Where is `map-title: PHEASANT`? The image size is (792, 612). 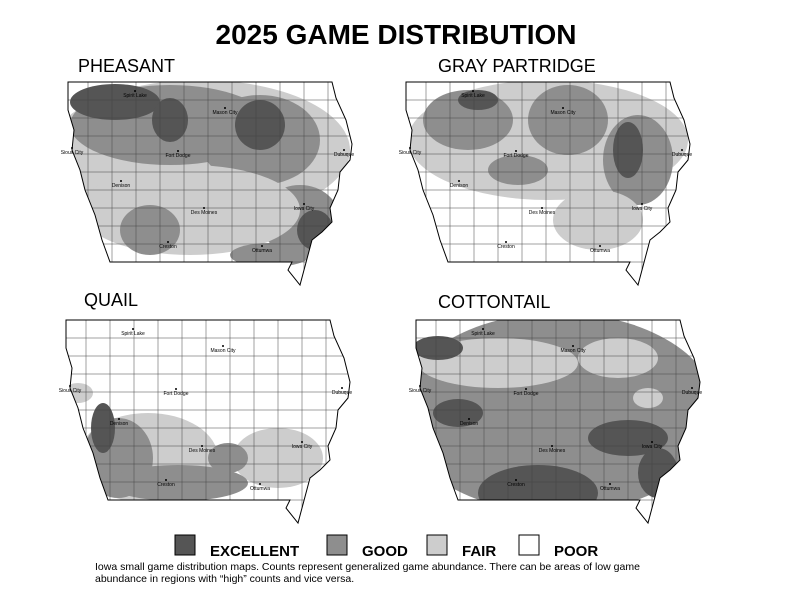 map-title: PHEASANT is located at coordinates (126, 66).